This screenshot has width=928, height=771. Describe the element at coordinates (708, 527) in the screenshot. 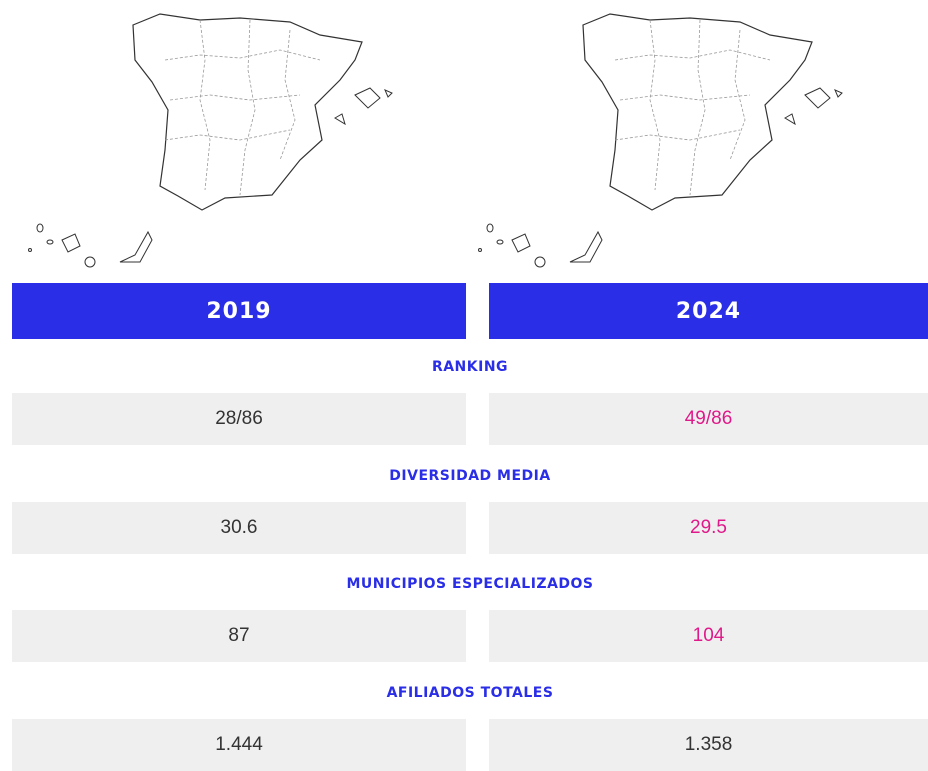

I see `value-cell: 29.5` at that location.